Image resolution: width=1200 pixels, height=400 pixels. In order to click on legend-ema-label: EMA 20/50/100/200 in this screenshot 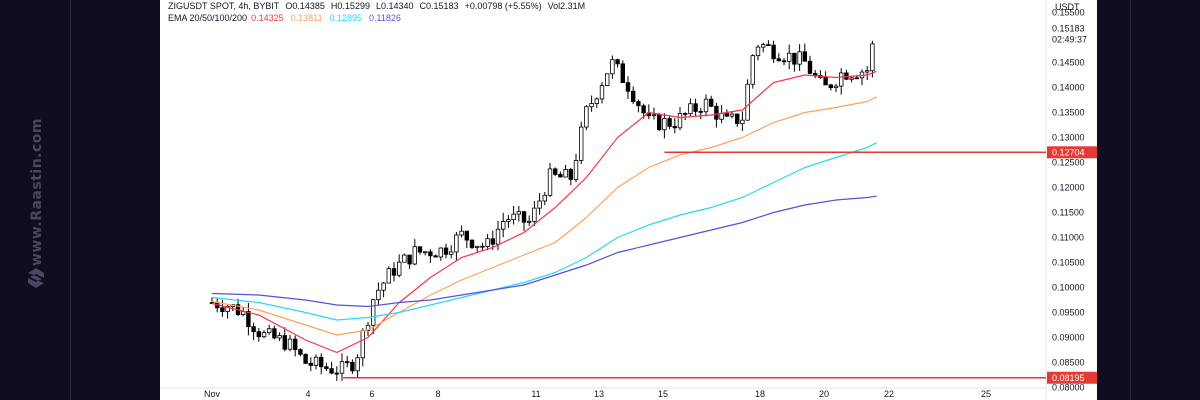, I will do `click(208, 18)`.